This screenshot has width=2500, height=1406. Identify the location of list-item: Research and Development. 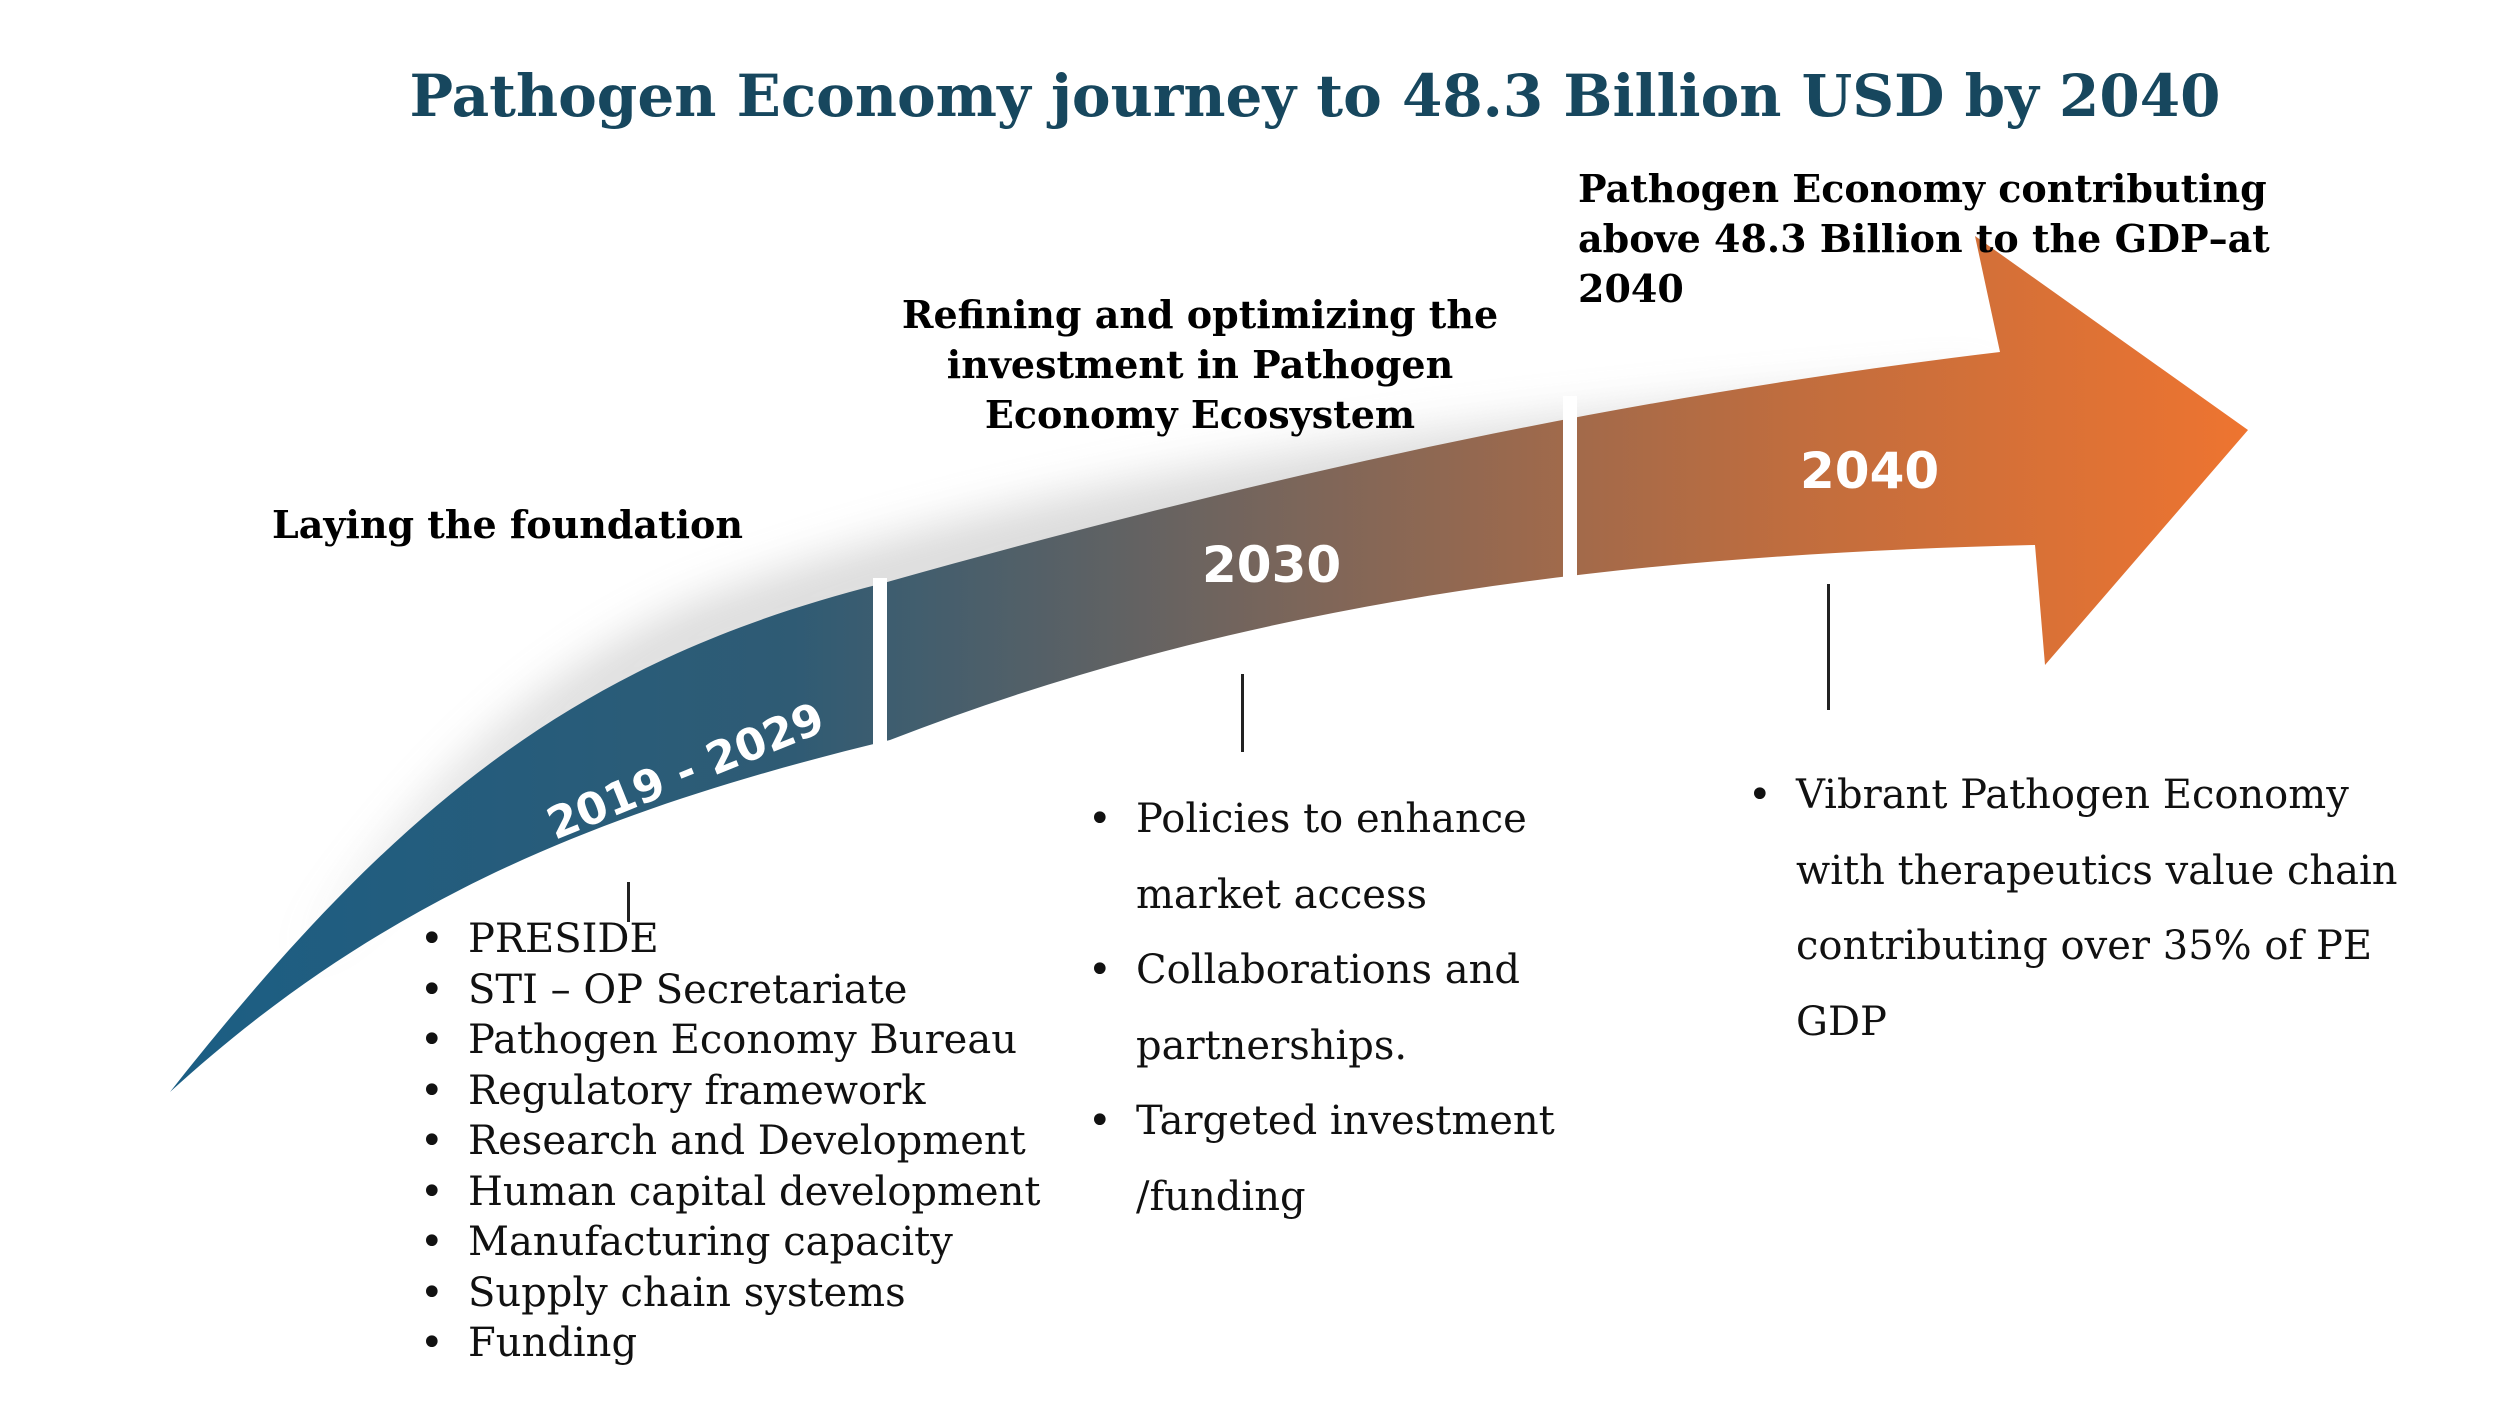
(728, 1141).